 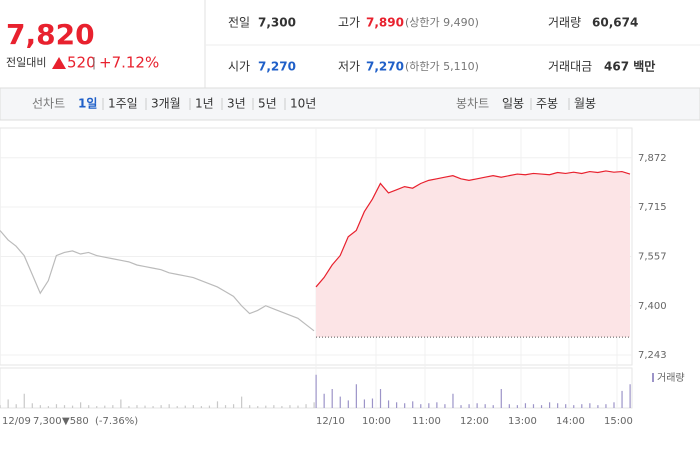 What do you see at coordinates (26, 62) in the screenshot?
I see `change-label: 전일대비` at bounding box center [26, 62].